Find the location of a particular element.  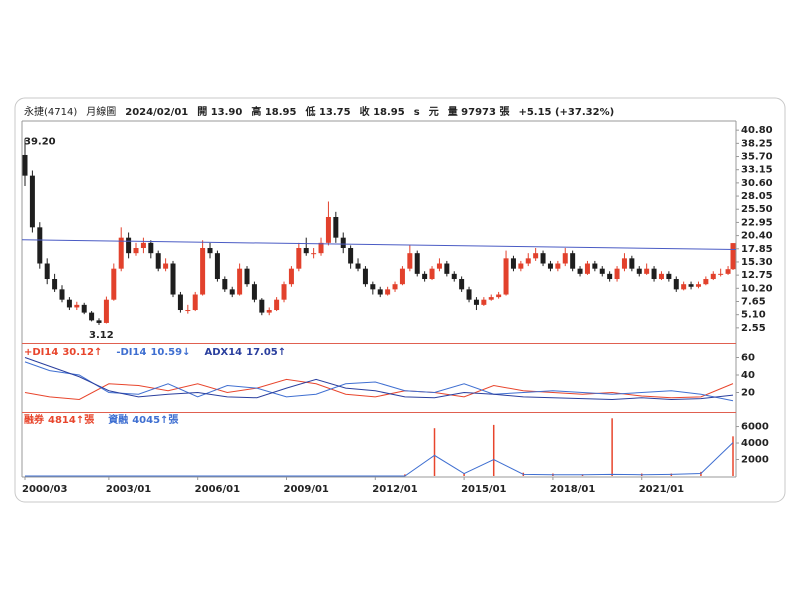

y-tick-label: 25.50 is located at coordinates (757, 209).